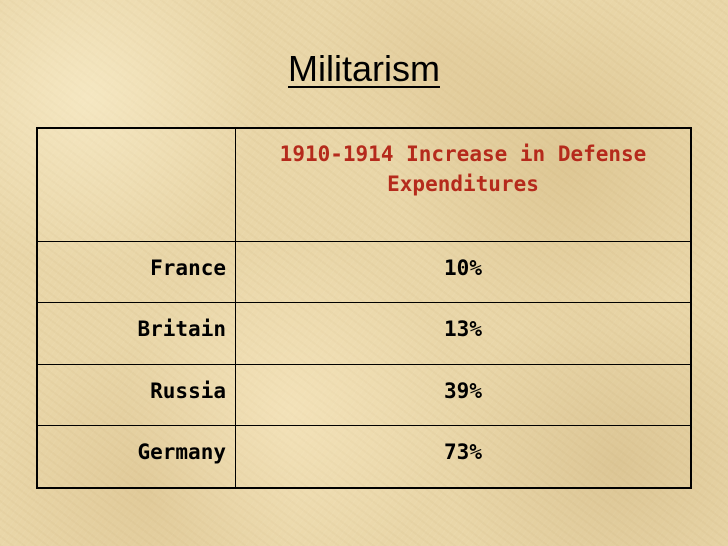 This screenshot has height=546, width=728. What do you see at coordinates (364, 333) in the screenshot?
I see `table-row: Britain 13%` at bounding box center [364, 333].